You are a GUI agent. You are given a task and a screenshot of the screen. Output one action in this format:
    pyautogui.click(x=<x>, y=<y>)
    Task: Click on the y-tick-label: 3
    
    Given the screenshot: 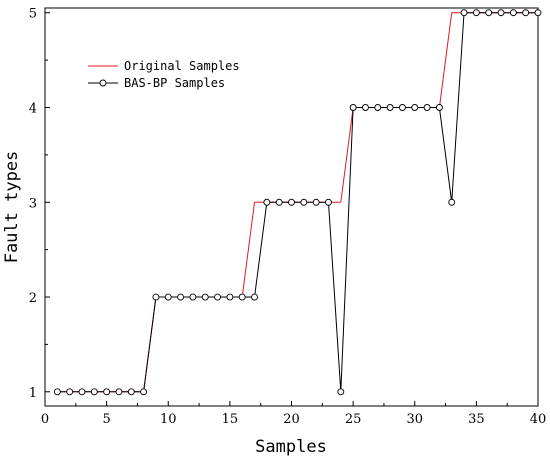 What is the action you would take?
    pyautogui.click(x=33, y=203)
    